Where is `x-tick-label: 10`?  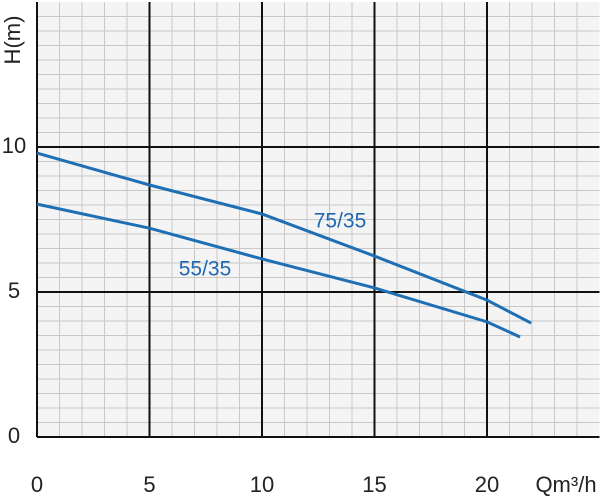
x-tick-label: 10 is located at coordinates (262, 484).